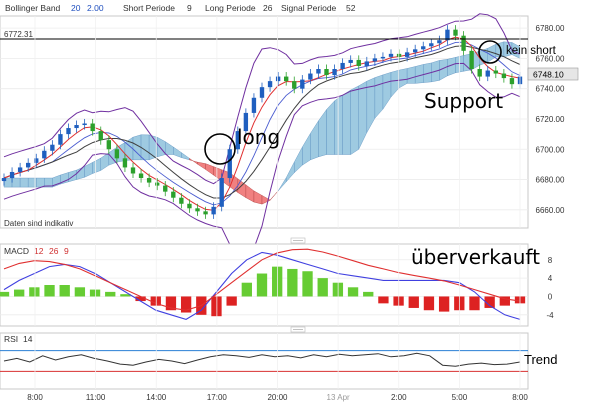 This screenshot has height=406, width=600. What do you see at coordinates (548, 75) in the screenshot?
I see `last-price-badge-text: 6748.10` at bounding box center [548, 75].